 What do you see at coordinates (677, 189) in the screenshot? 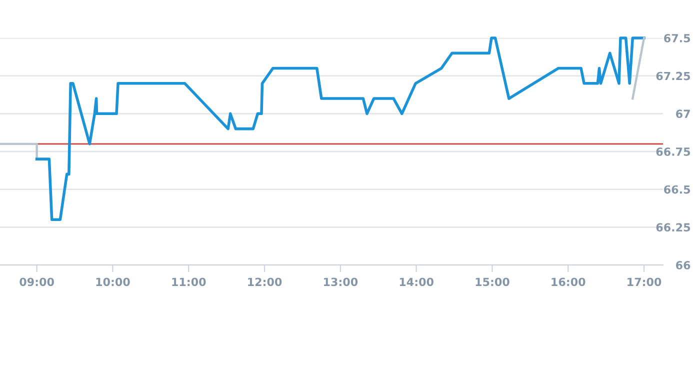
I see `y-tick-label: 66.5` at bounding box center [677, 189].